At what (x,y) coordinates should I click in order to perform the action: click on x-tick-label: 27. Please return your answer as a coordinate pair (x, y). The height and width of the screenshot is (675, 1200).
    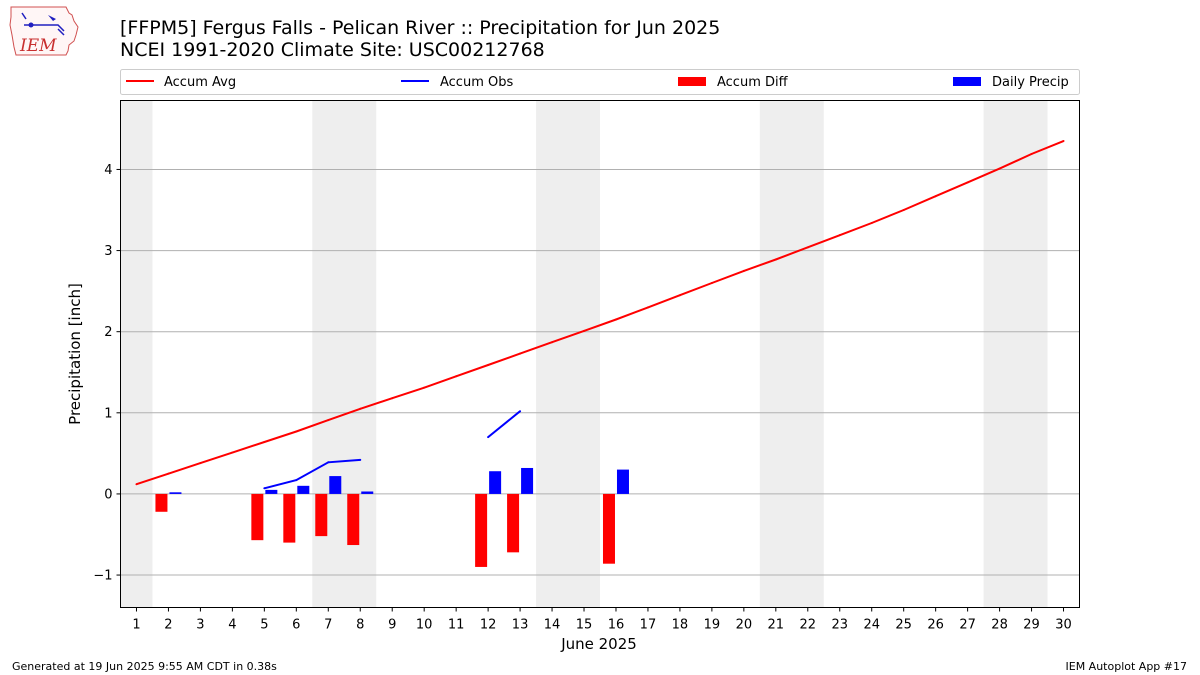
    Looking at the image, I should click on (967, 625).